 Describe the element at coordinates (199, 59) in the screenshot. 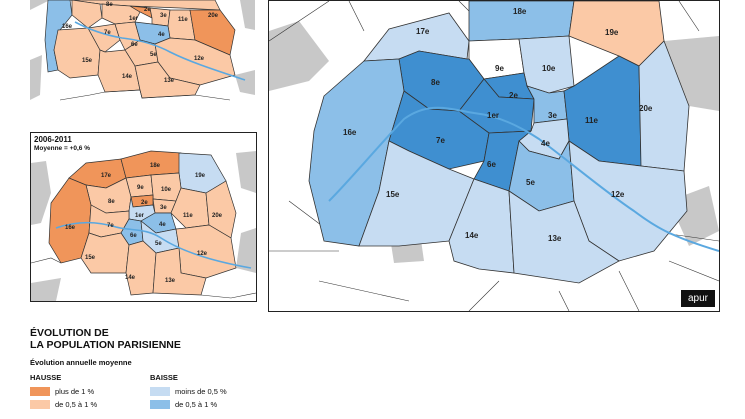

I see `mini-top-label-12: 12e` at that location.